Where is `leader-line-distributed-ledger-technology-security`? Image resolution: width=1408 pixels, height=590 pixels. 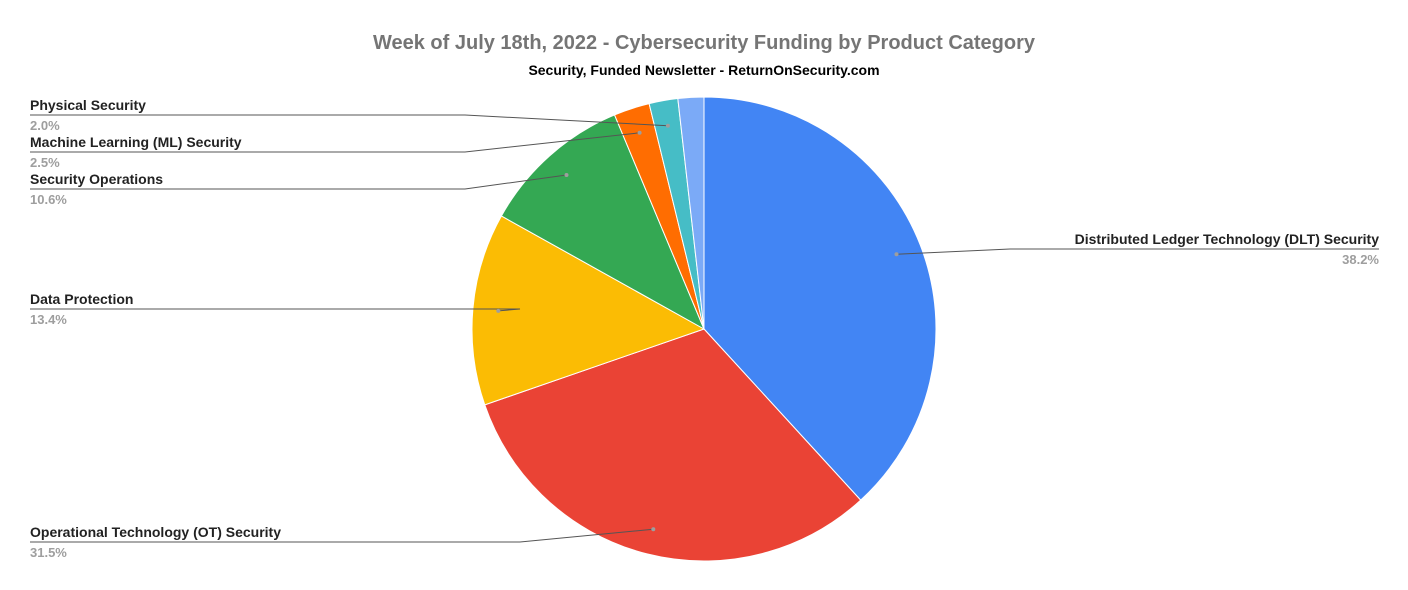 leader-line-distributed-ledger-technology-security is located at coordinates (1137, 251).